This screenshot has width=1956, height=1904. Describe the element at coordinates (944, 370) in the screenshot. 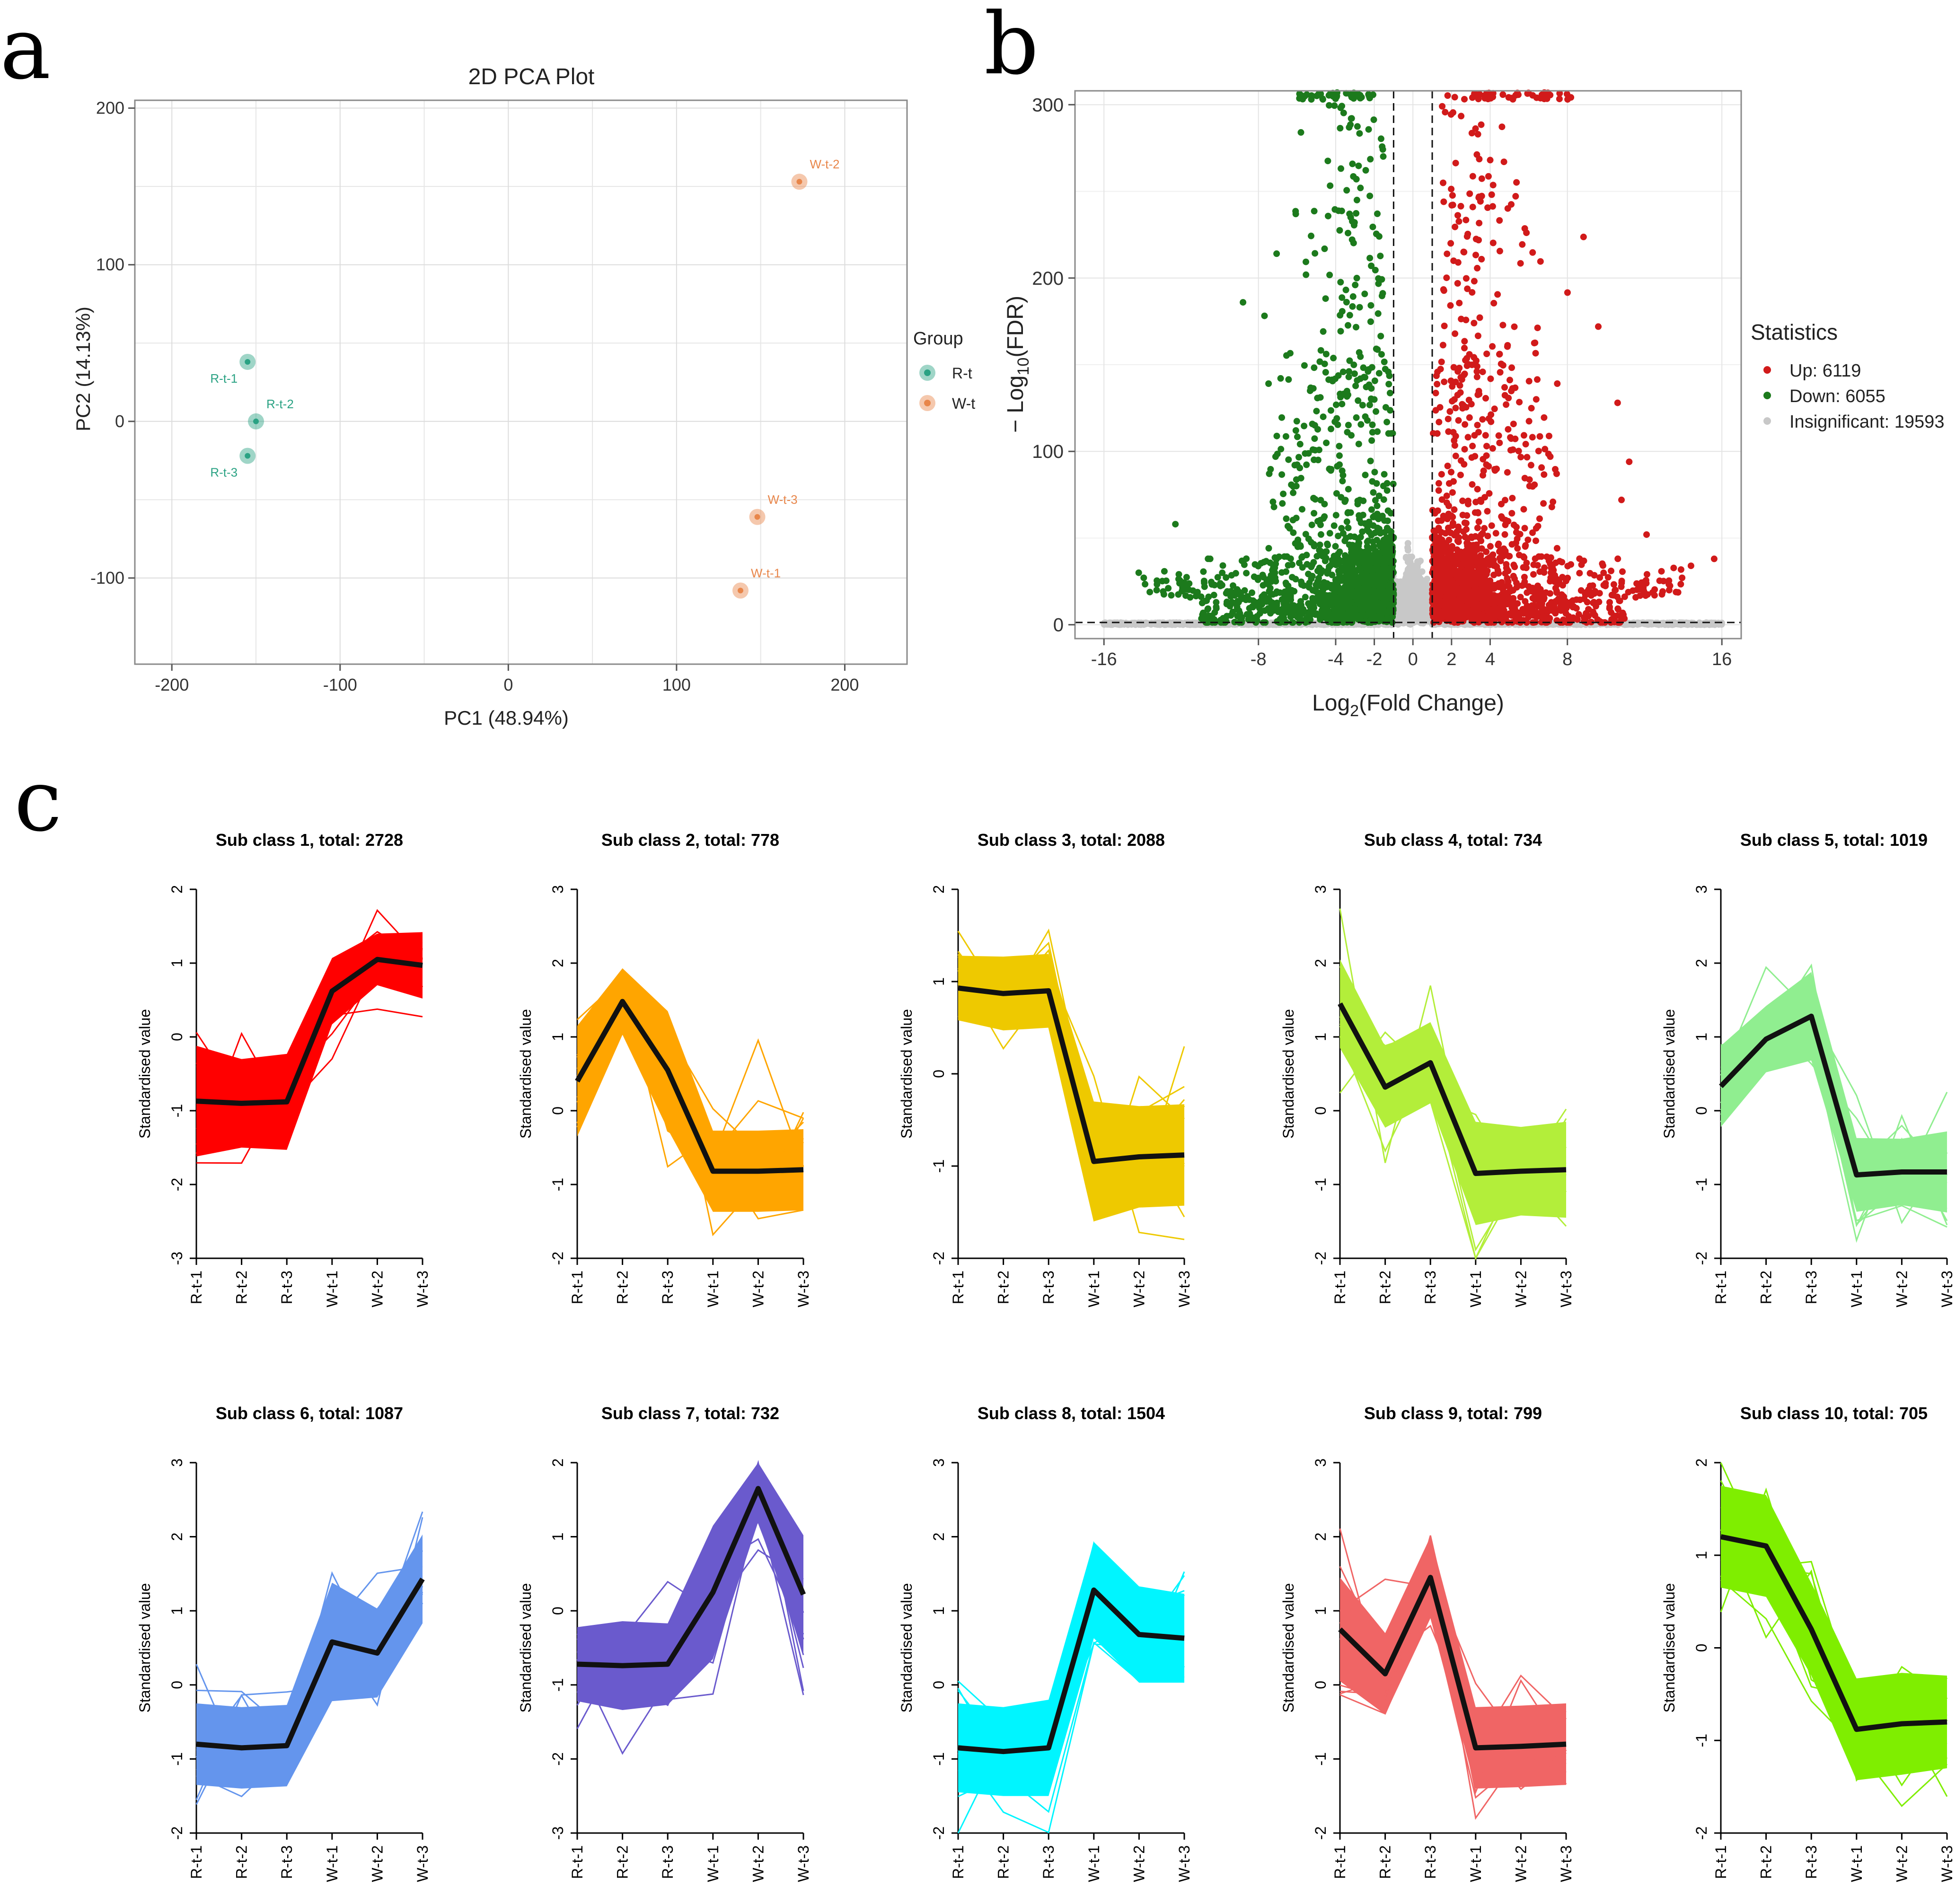

I see `pca-legend: Group R-t W-t` at that location.